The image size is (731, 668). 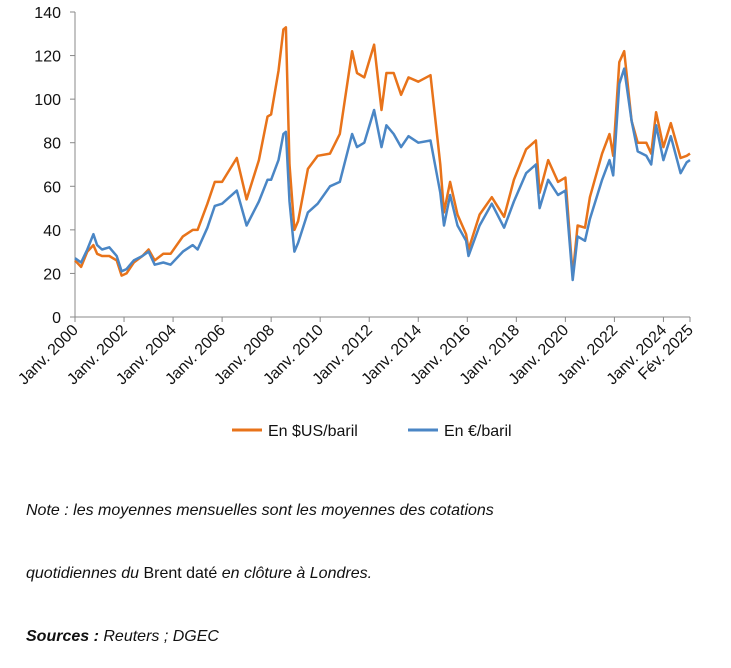 What do you see at coordinates (478, 431) in the screenshot?
I see `legend-label: En €/baril` at bounding box center [478, 431].